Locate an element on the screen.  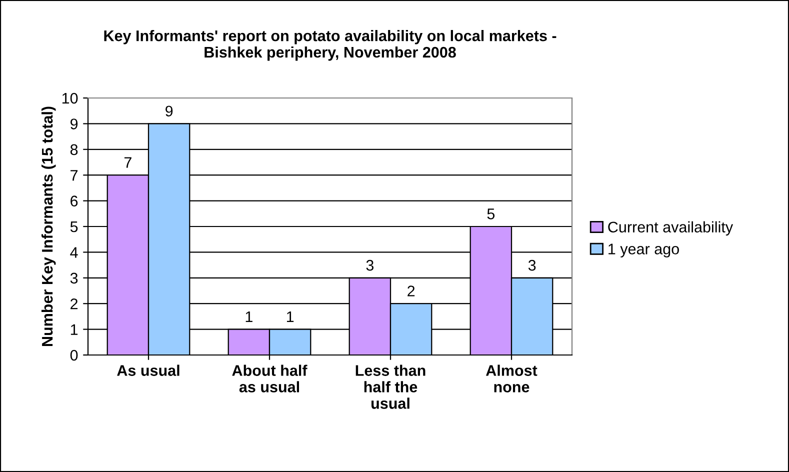
legend-label: Current availability is located at coordinates (671, 228).